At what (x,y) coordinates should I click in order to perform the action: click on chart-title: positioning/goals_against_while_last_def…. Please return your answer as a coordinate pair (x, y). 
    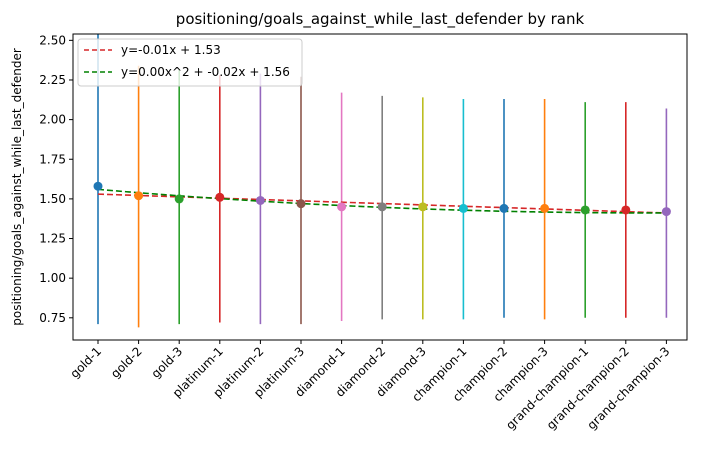
    Looking at the image, I should click on (380, 19).